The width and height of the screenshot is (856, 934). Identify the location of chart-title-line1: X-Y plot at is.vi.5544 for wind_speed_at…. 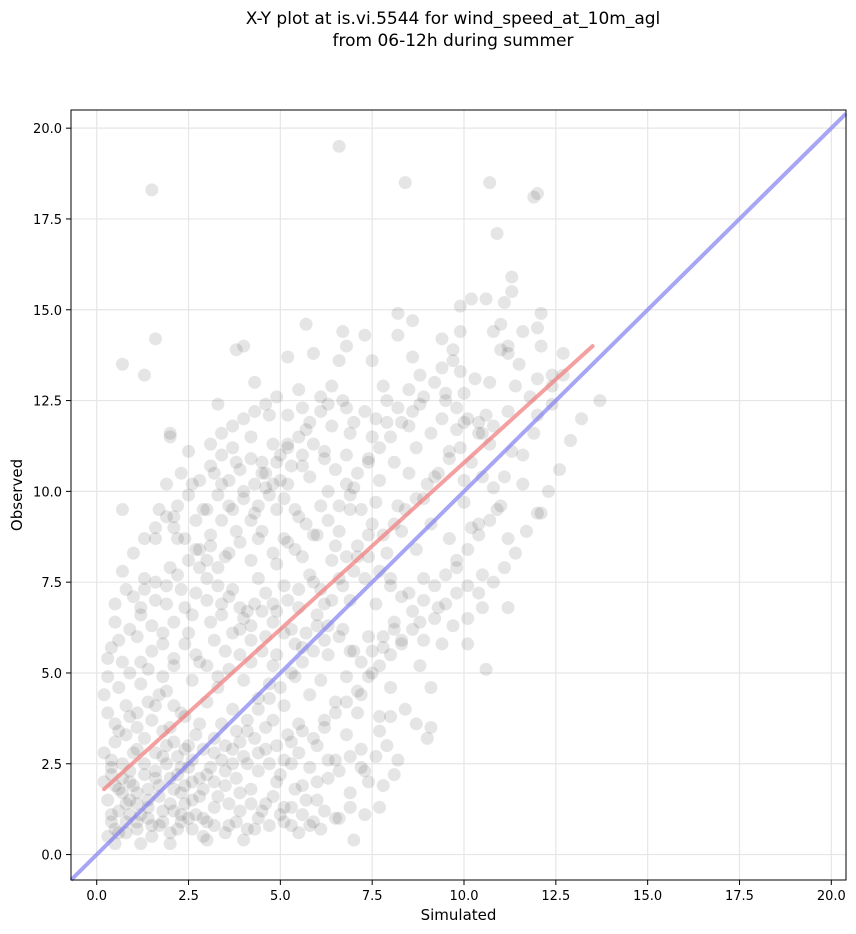
(453, 19).